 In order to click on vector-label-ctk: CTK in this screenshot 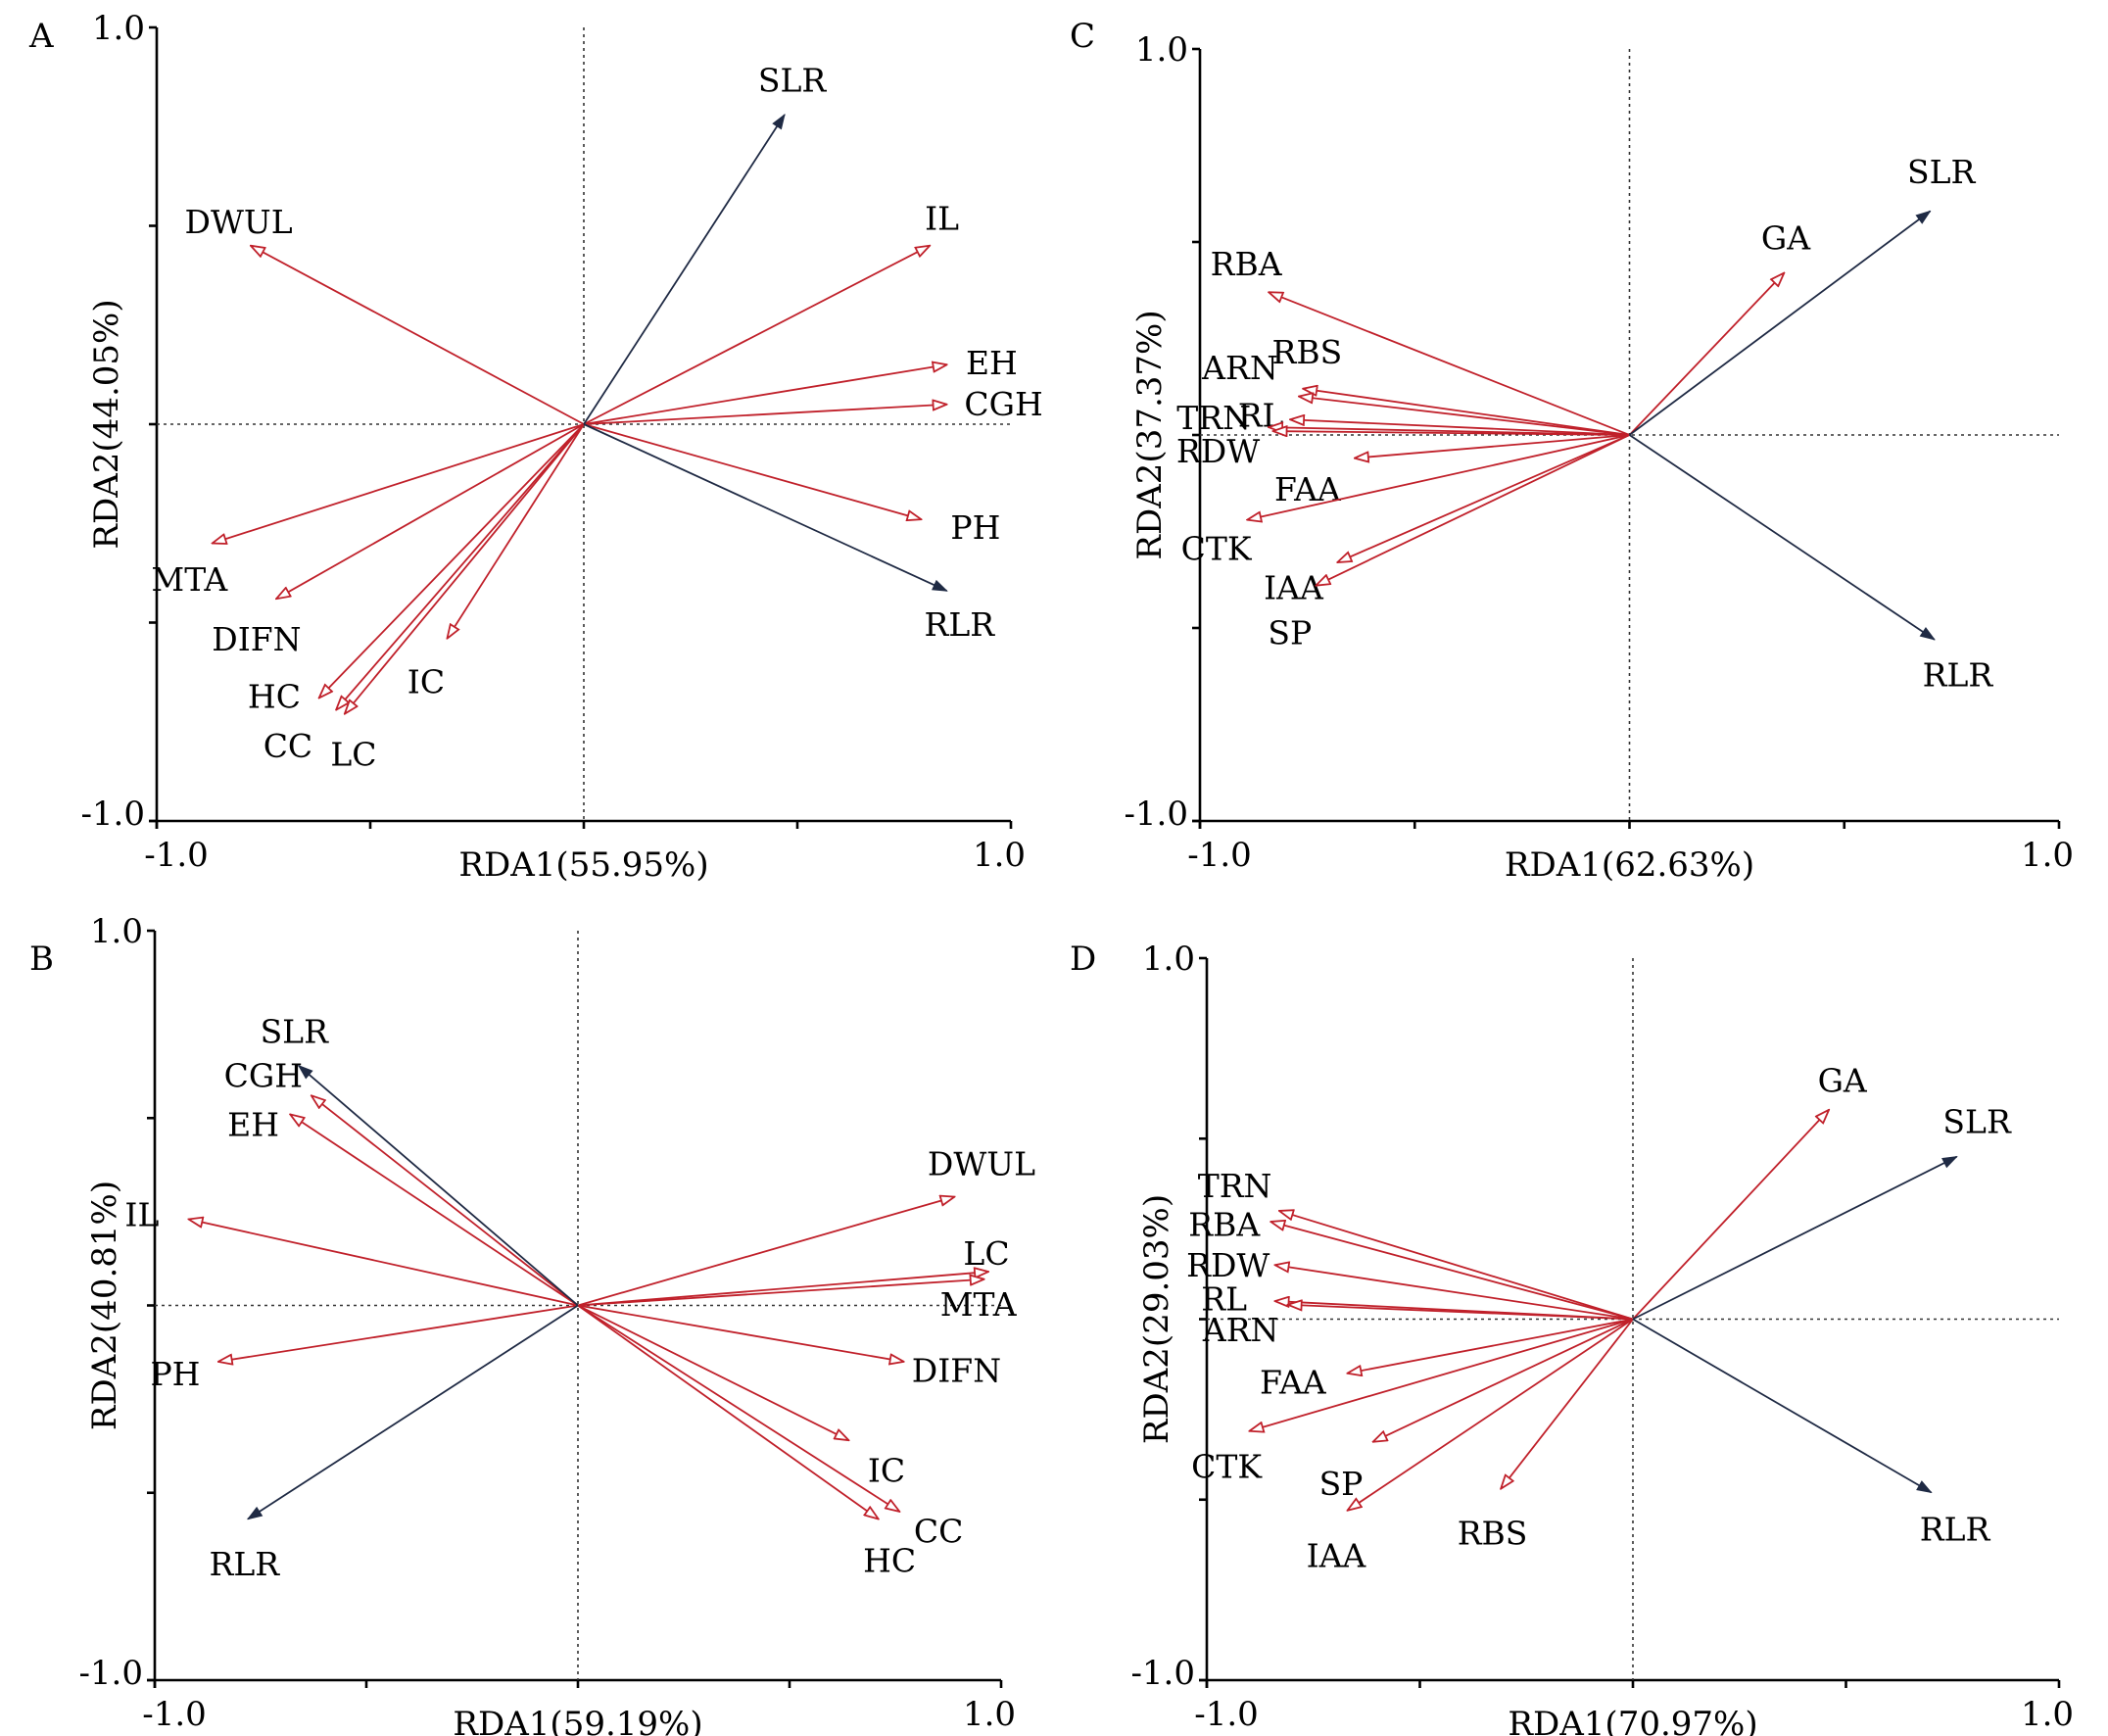, I will do `click(1217, 549)`.